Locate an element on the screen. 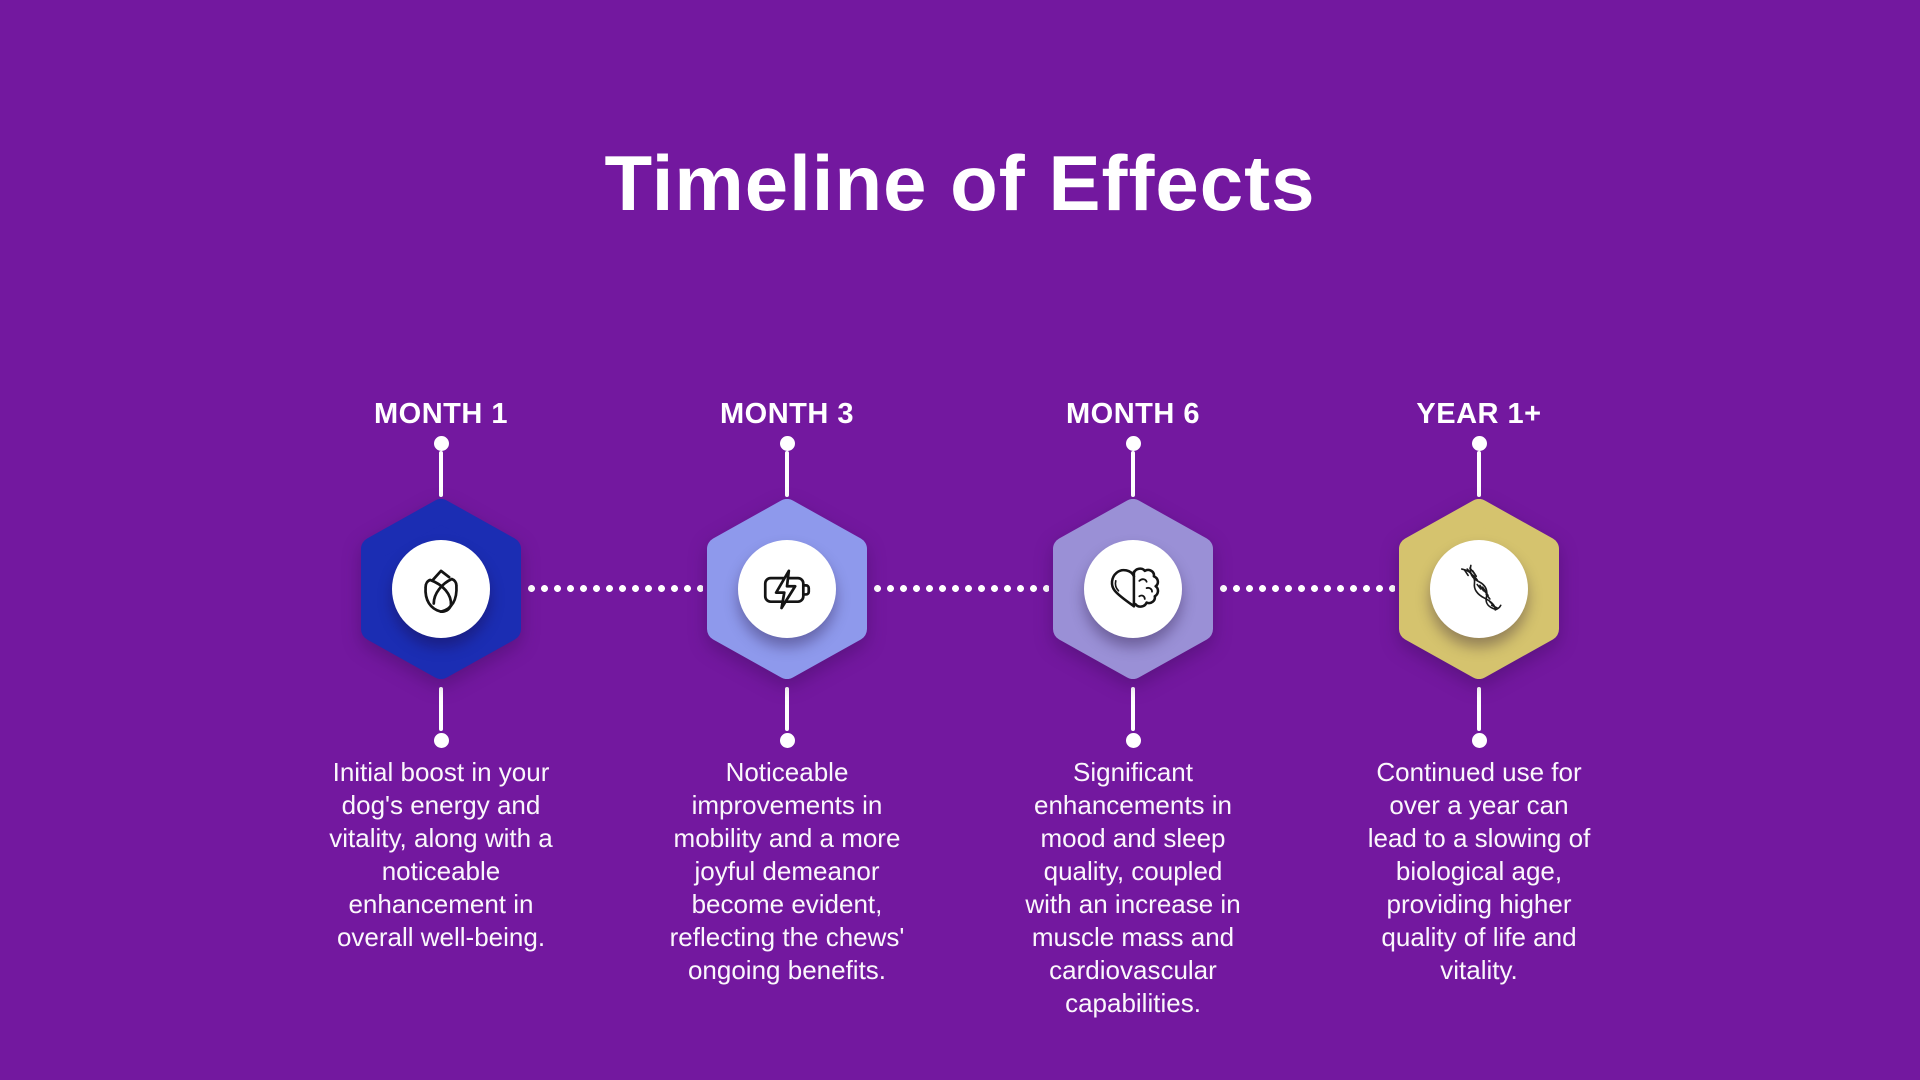 The height and width of the screenshot is (1080, 1920). dna-icon is located at coordinates (1481, 587).